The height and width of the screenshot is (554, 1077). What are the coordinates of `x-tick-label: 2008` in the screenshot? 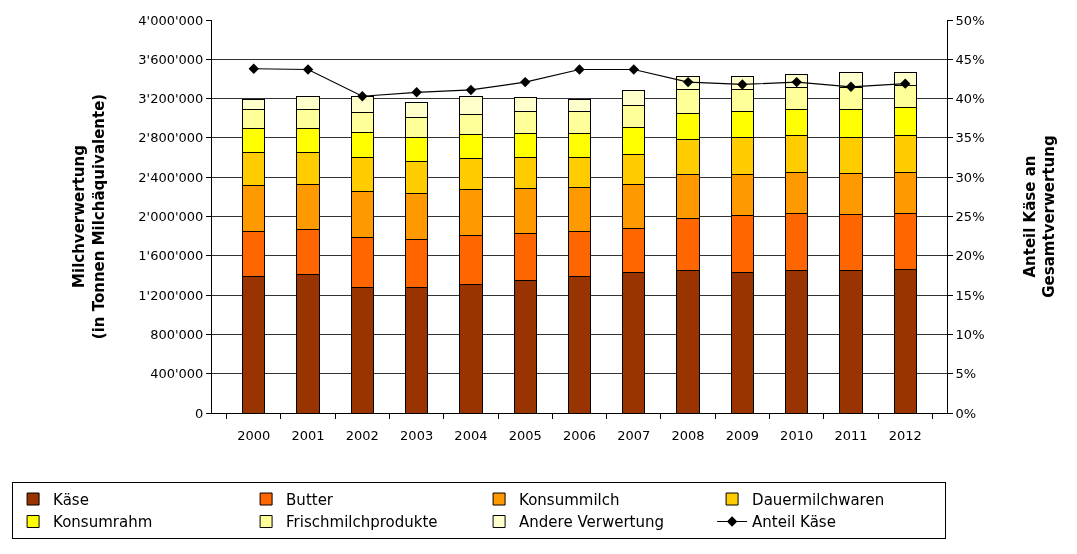 It's located at (688, 435).